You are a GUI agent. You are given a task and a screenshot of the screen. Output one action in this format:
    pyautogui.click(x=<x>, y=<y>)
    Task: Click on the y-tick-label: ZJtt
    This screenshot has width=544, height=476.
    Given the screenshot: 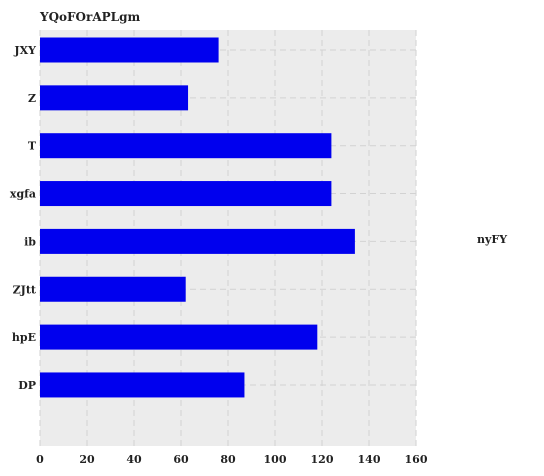 What is the action you would take?
    pyautogui.click(x=25, y=289)
    